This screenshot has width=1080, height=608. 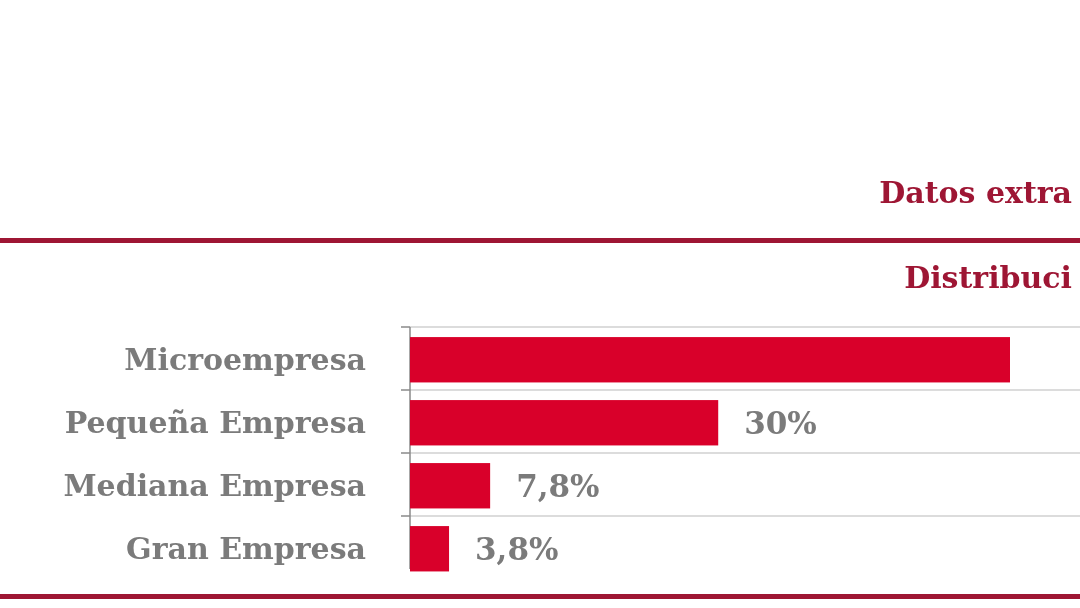 I want to click on y-tick-label: Microempresa, so click(x=245, y=359).